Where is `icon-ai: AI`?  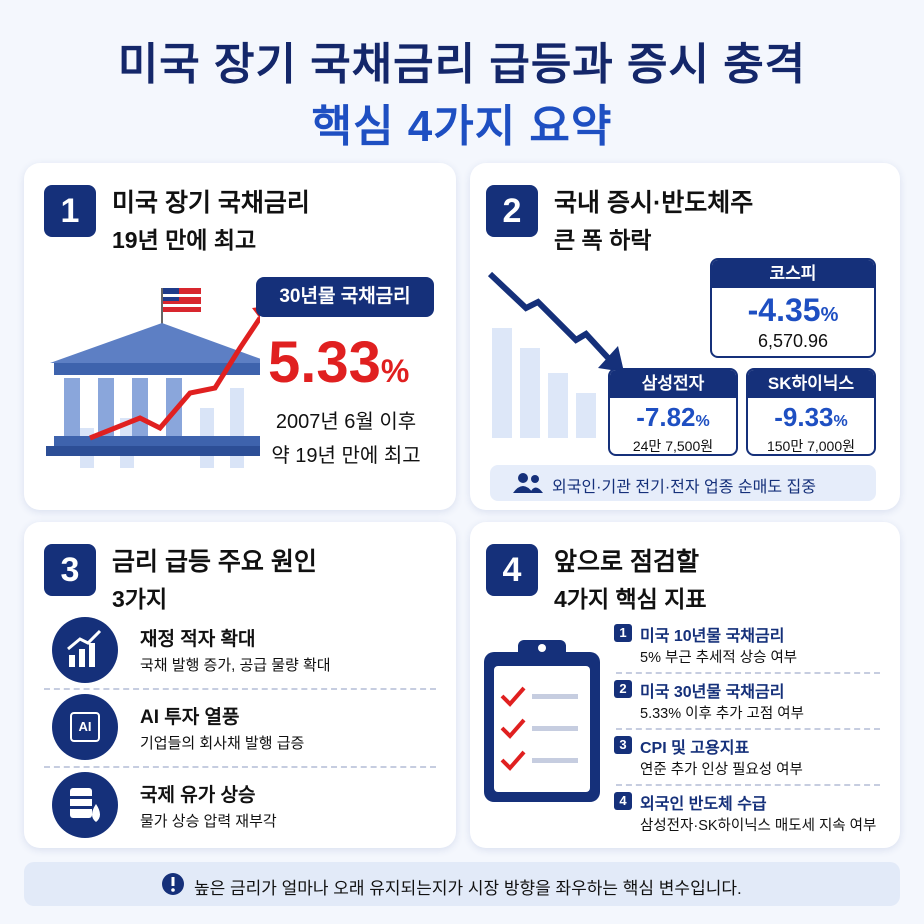
icon-ai: AI is located at coordinates (85, 727).